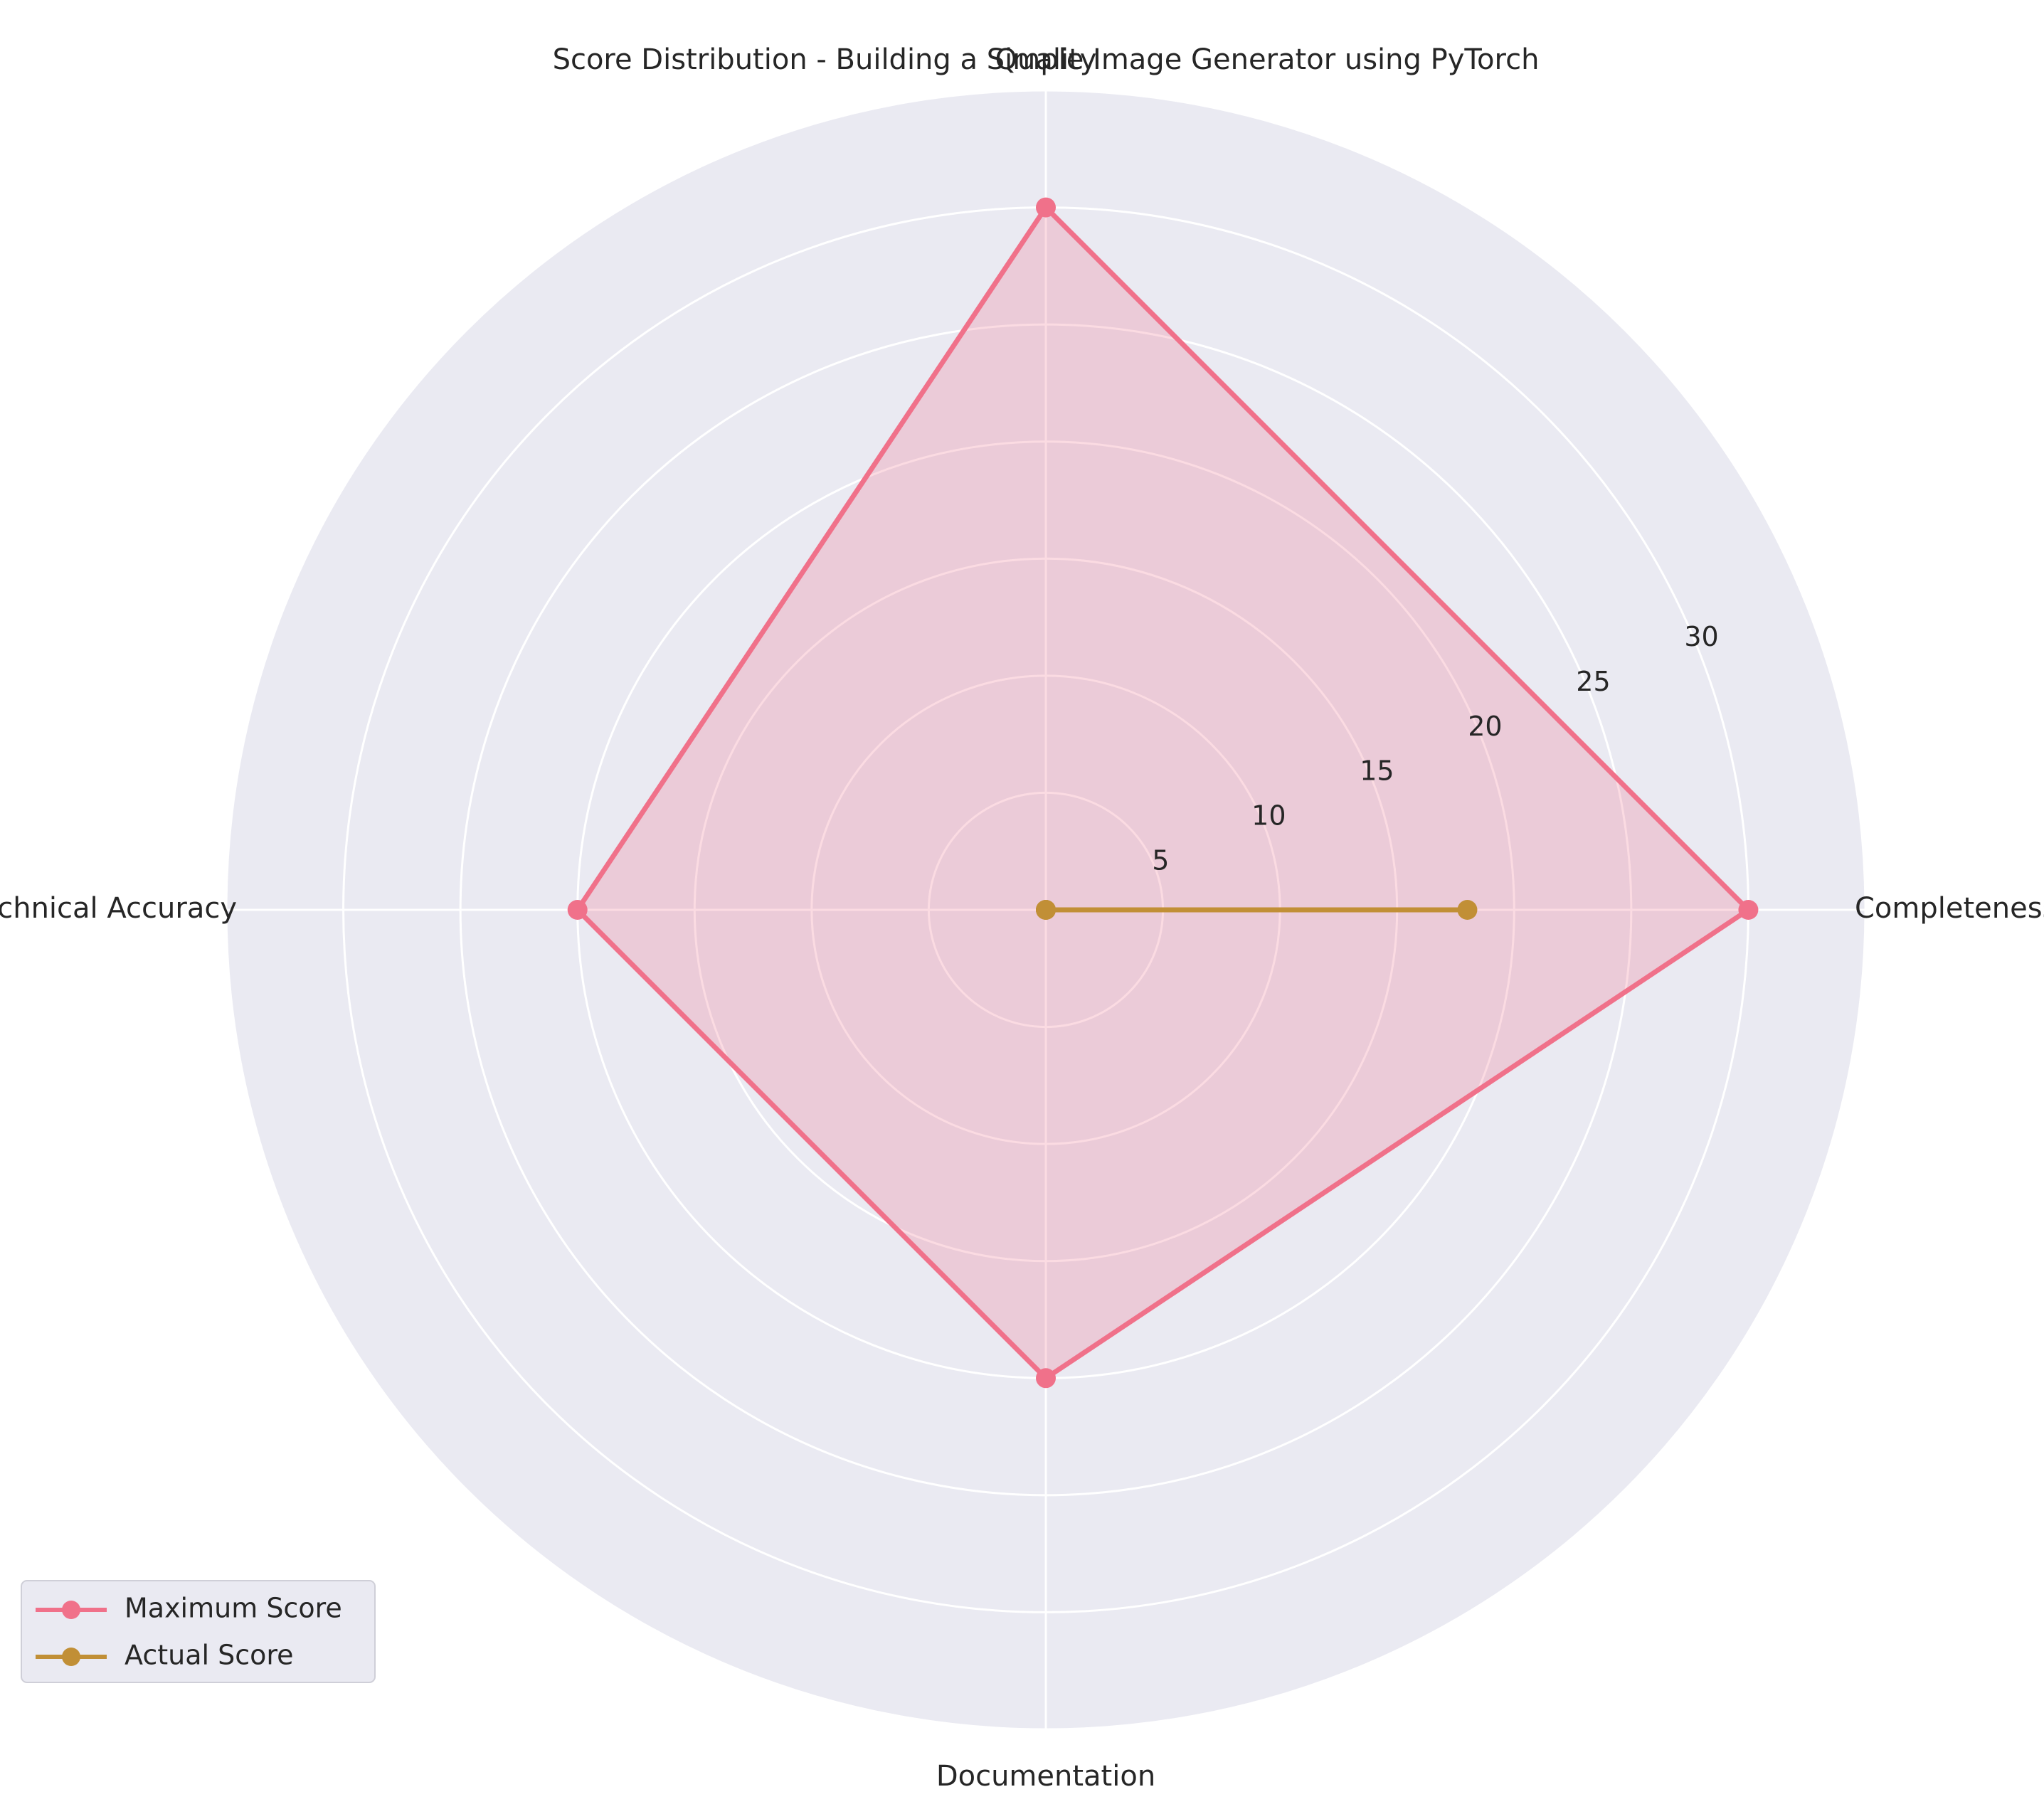 The height and width of the screenshot is (1814, 2044). What do you see at coordinates (1045, 1777) in the screenshot?
I see `category-label: Documentation` at bounding box center [1045, 1777].